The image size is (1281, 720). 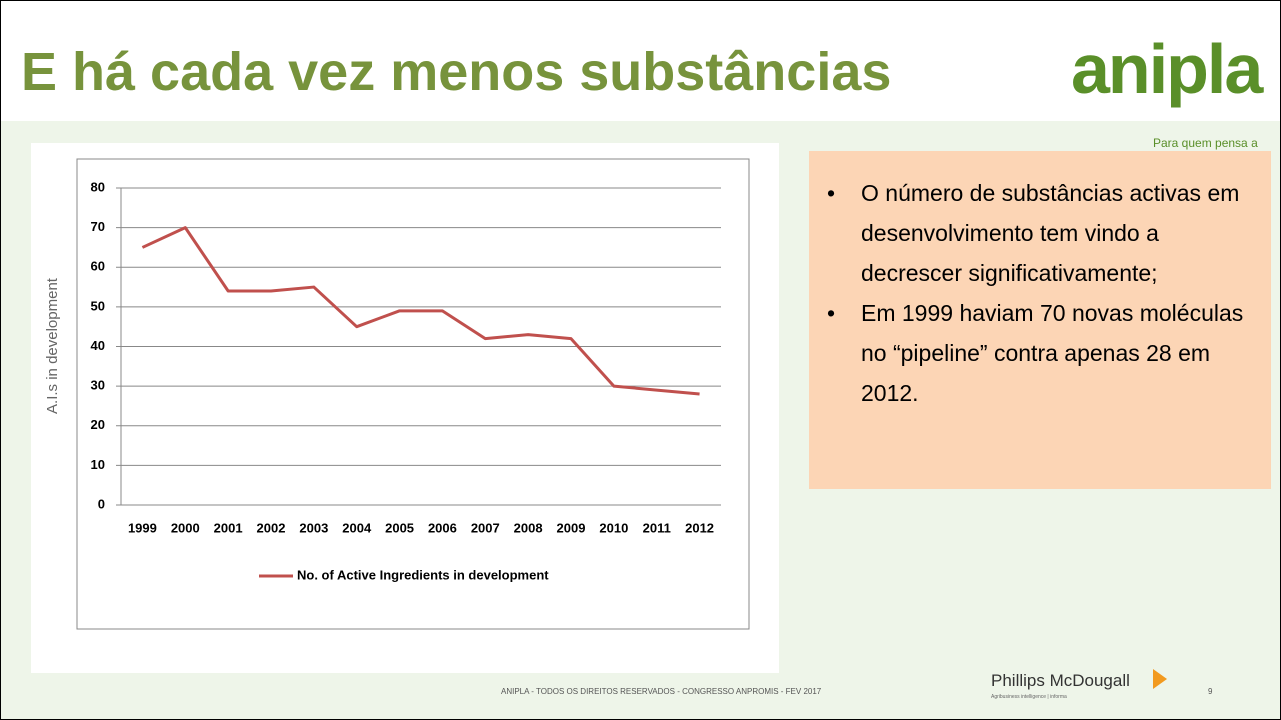 What do you see at coordinates (185, 527) in the screenshot?
I see `x-tick-label: 2000` at bounding box center [185, 527].